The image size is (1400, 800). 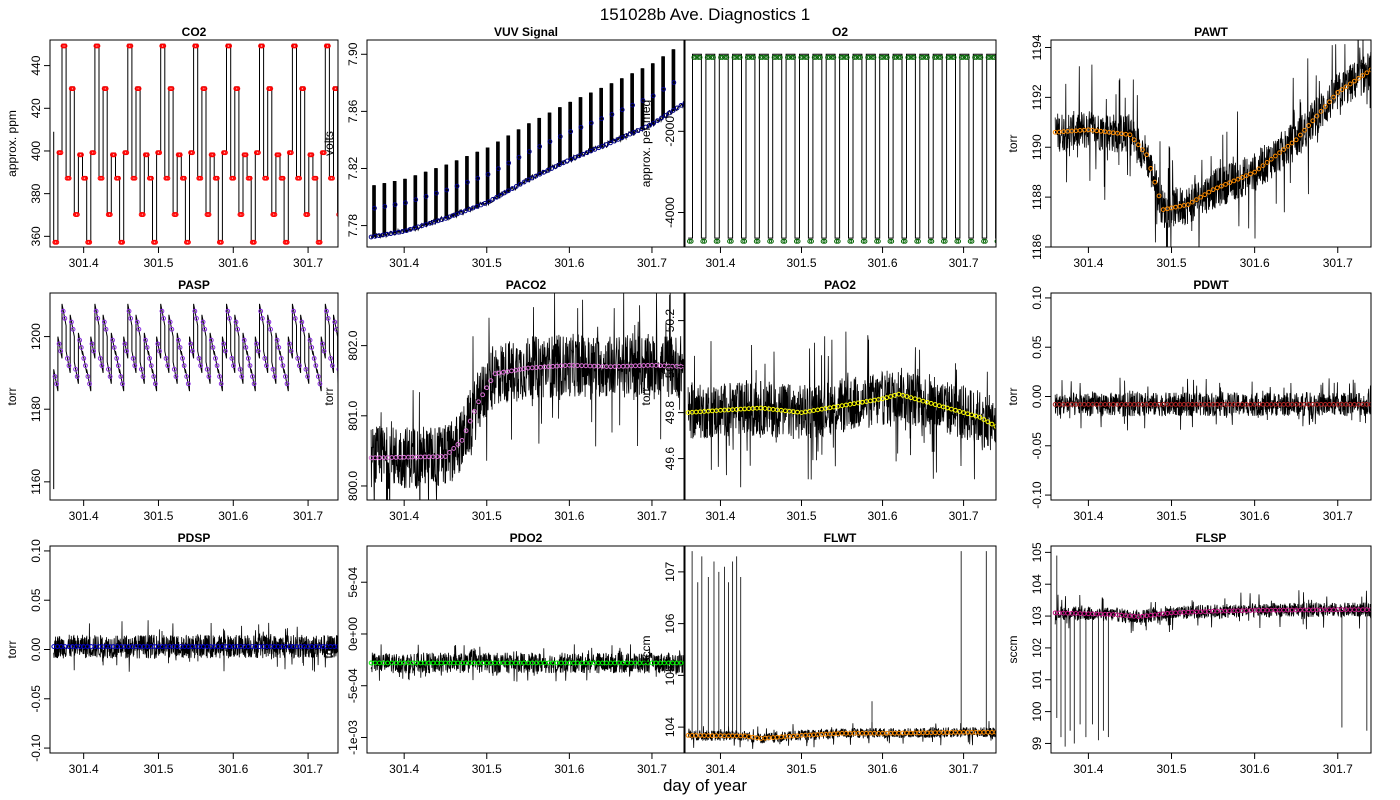 What do you see at coordinates (353, 582) in the screenshot?
I see `y-tick-label: 5e-04` at bounding box center [353, 582].